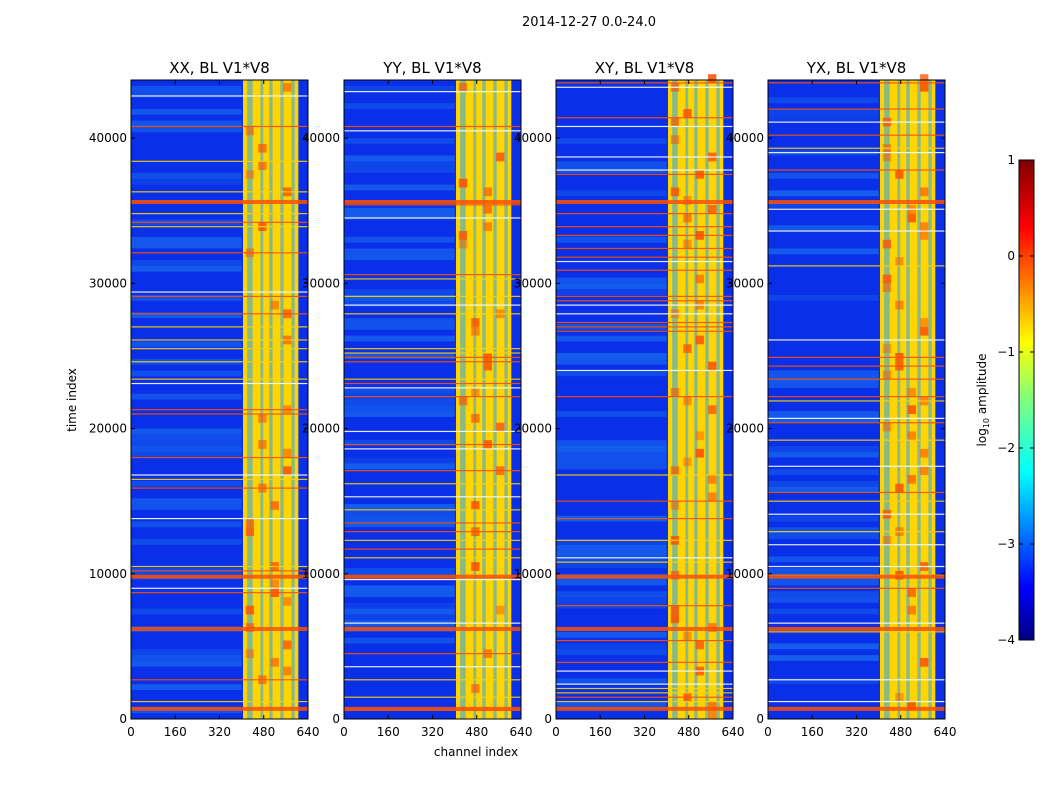  What do you see at coordinates (431, 68) in the screenshot?
I see `panel-title: YY, BL V1*V8` at bounding box center [431, 68].